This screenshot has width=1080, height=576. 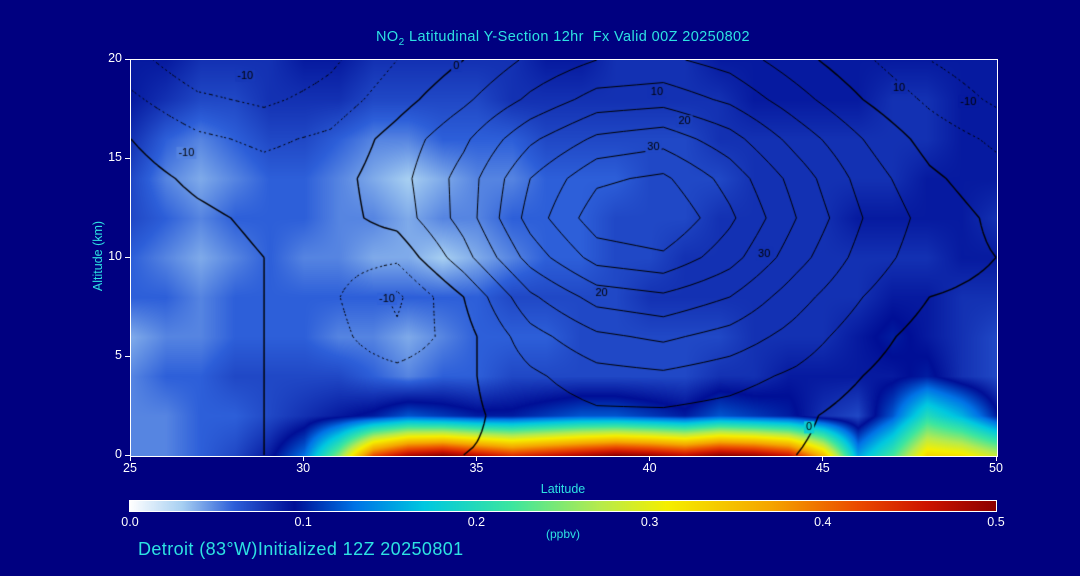 I want to click on colorbar-tick-label: 0.3, so click(x=649, y=522).